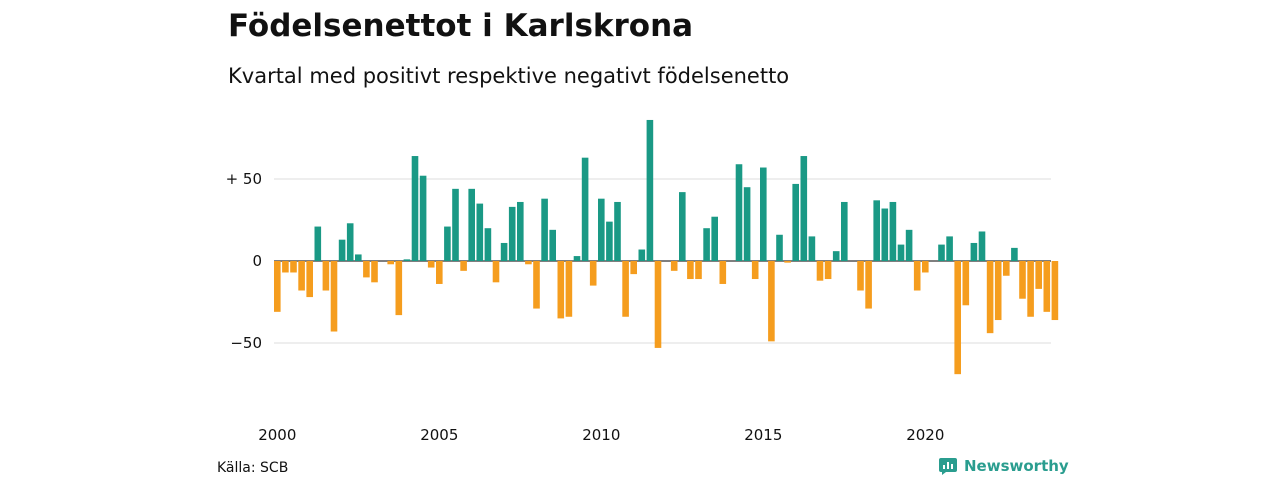 This screenshot has height=480, width=1280. I want to click on x-tick-label: 2015, so click(763, 435).